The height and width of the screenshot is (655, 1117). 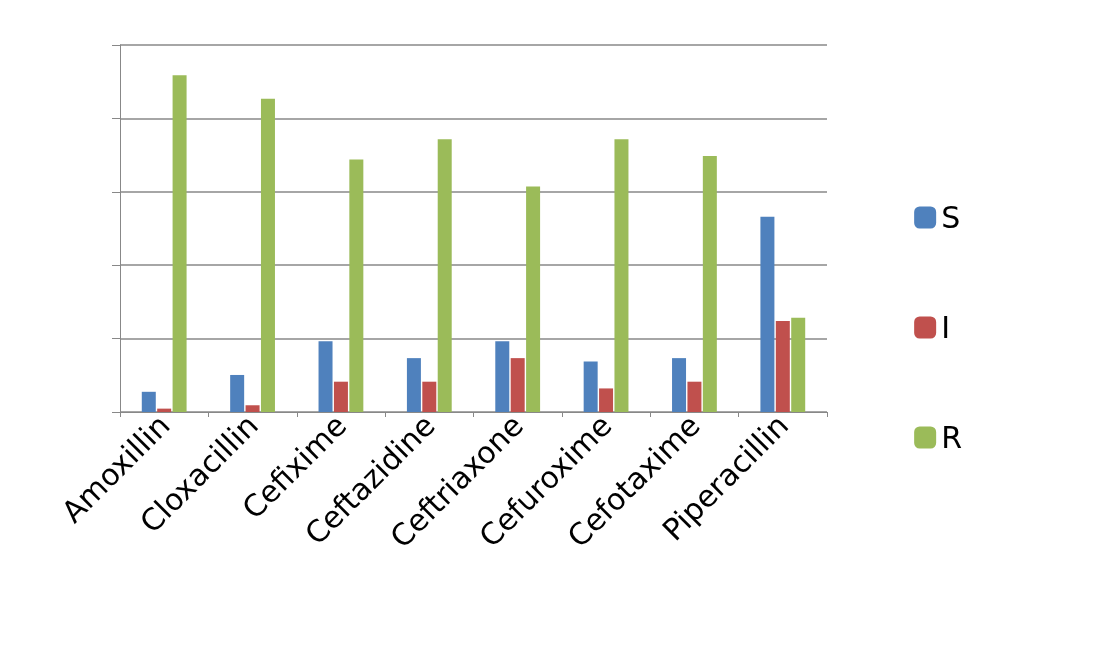 I want to click on legend-label: R, so click(x=952, y=437).